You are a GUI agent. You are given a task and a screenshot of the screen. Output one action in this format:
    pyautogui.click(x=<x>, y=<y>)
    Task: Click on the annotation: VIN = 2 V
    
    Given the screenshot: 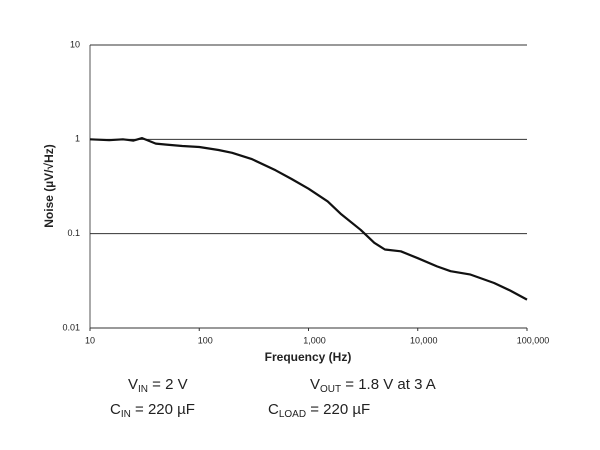 What is the action you would take?
    pyautogui.click(x=158, y=385)
    